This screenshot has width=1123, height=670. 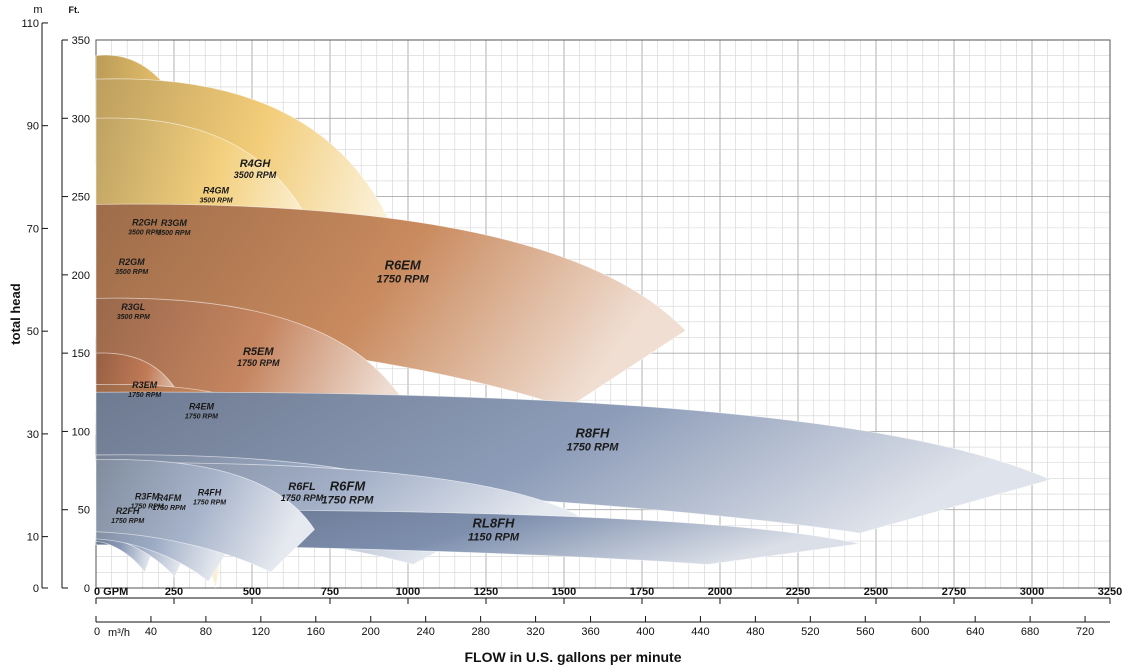 What do you see at coordinates (700, 632) in the screenshot?
I see `m3h-tick-label: 440` at bounding box center [700, 632].